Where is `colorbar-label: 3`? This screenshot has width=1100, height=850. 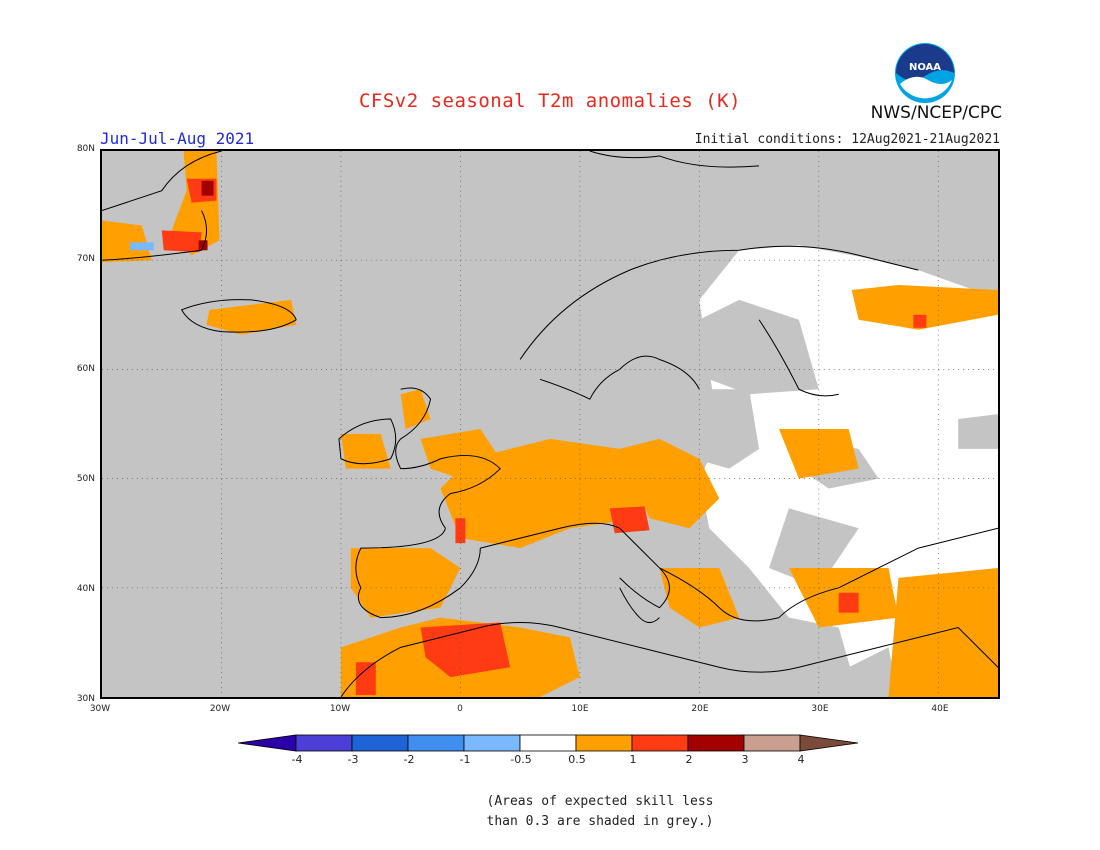
colorbar-label: 3 is located at coordinates (745, 759).